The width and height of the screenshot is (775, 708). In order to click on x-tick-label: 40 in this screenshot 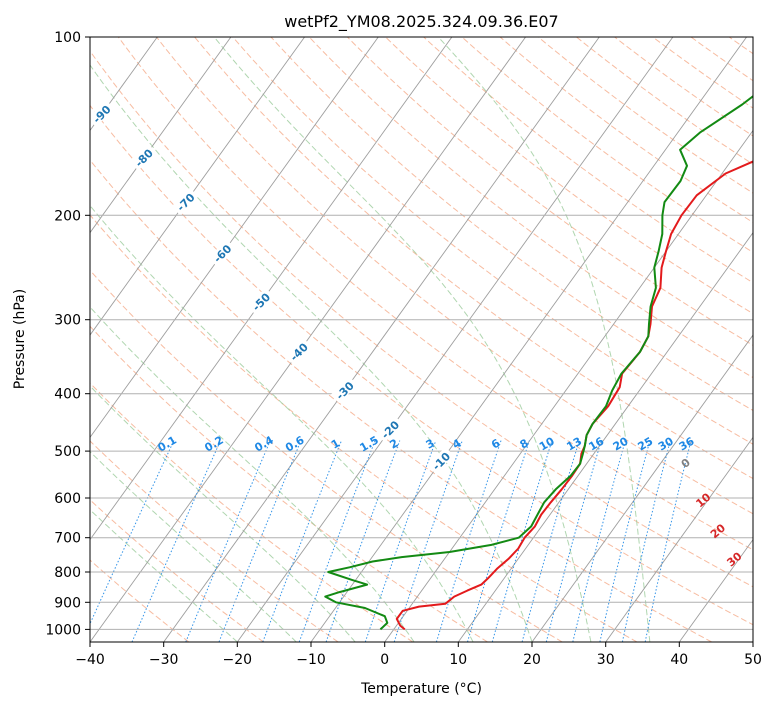, I will do `click(679, 660)`.